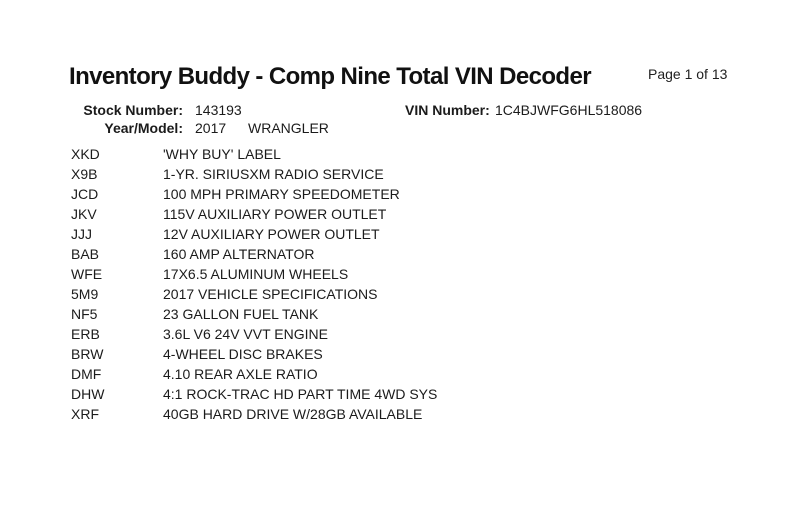  Describe the element at coordinates (84, 214) in the screenshot. I see `option-code: JKV` at that location.